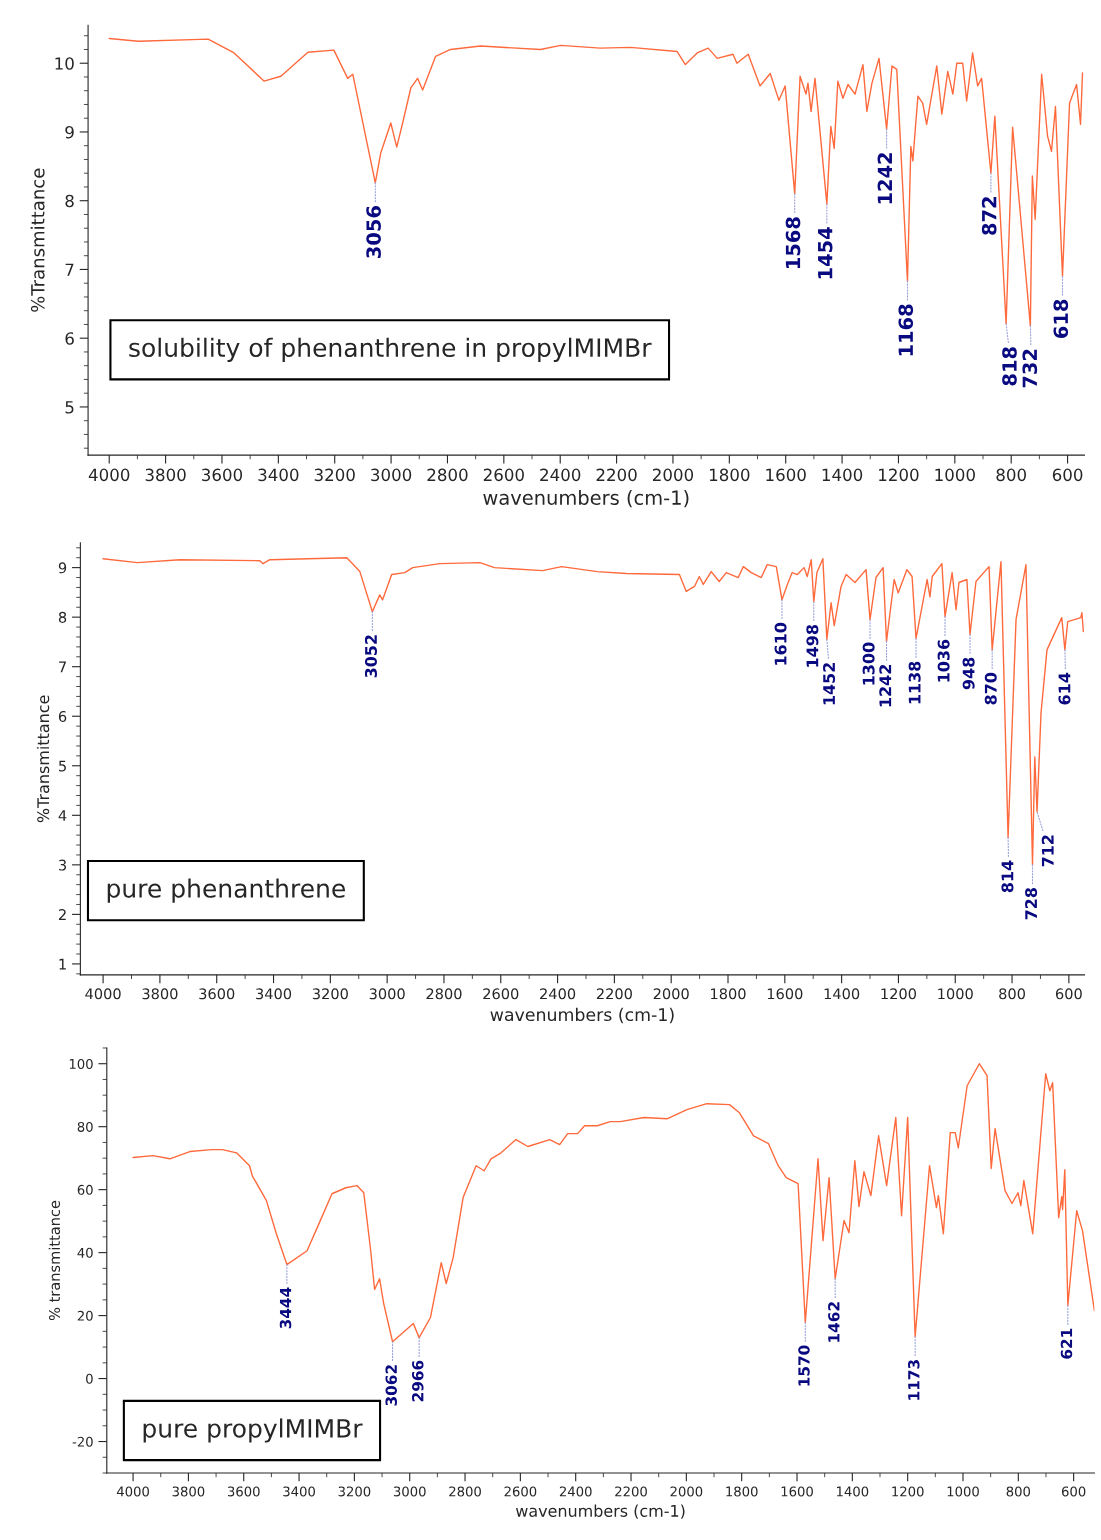 The width and height of the screenshot is (1101, 1540). What do you see at coordinates (943, 660) in the screenshot?
I see `annotation: 1036` at bounding box center [943, 660].